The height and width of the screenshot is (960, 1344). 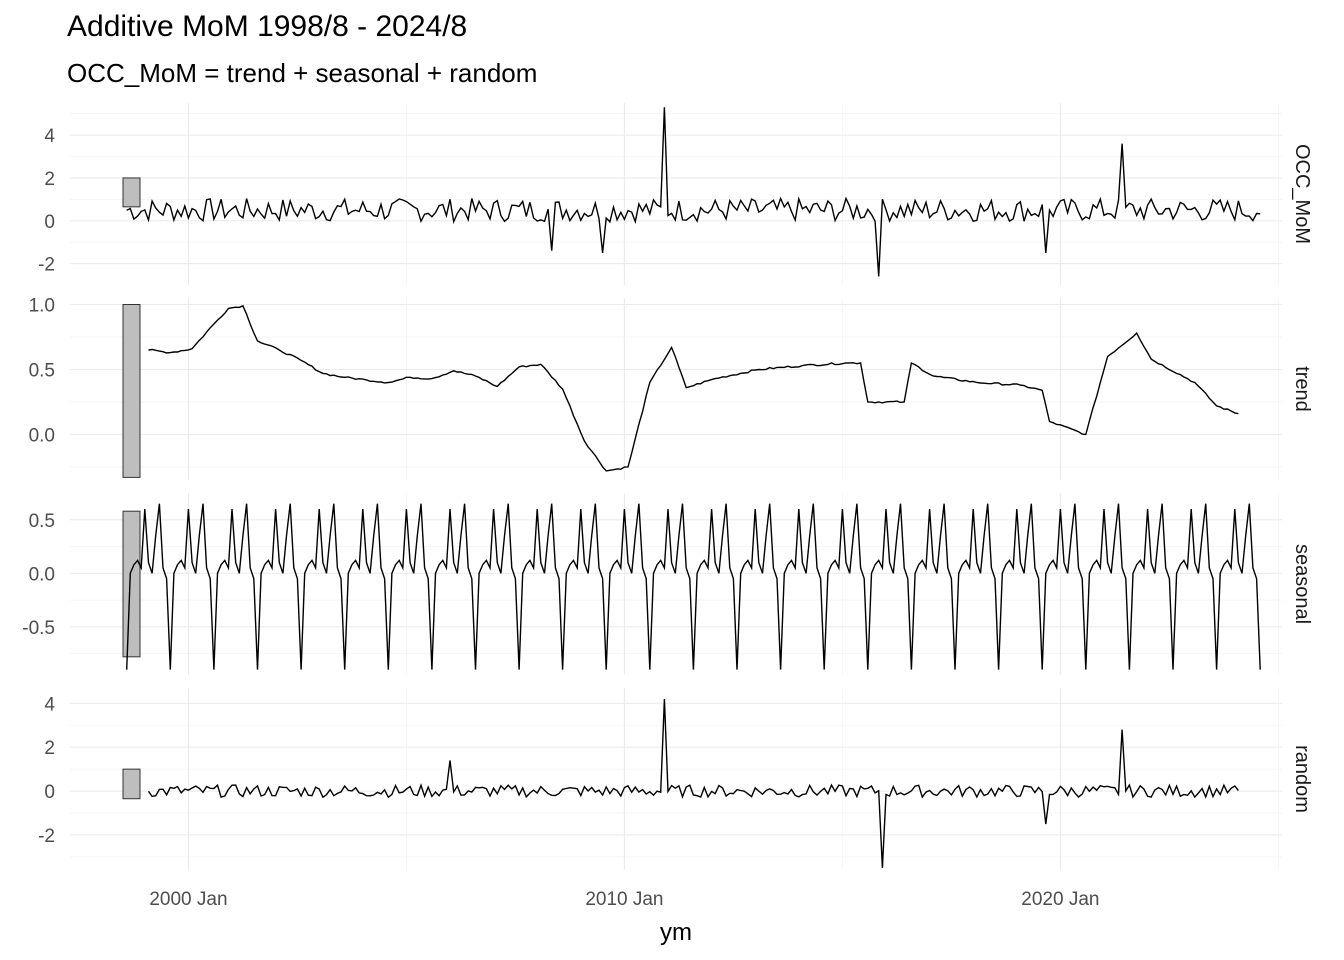 I want to click on facet-label: random, so click(x=1302, y=779).